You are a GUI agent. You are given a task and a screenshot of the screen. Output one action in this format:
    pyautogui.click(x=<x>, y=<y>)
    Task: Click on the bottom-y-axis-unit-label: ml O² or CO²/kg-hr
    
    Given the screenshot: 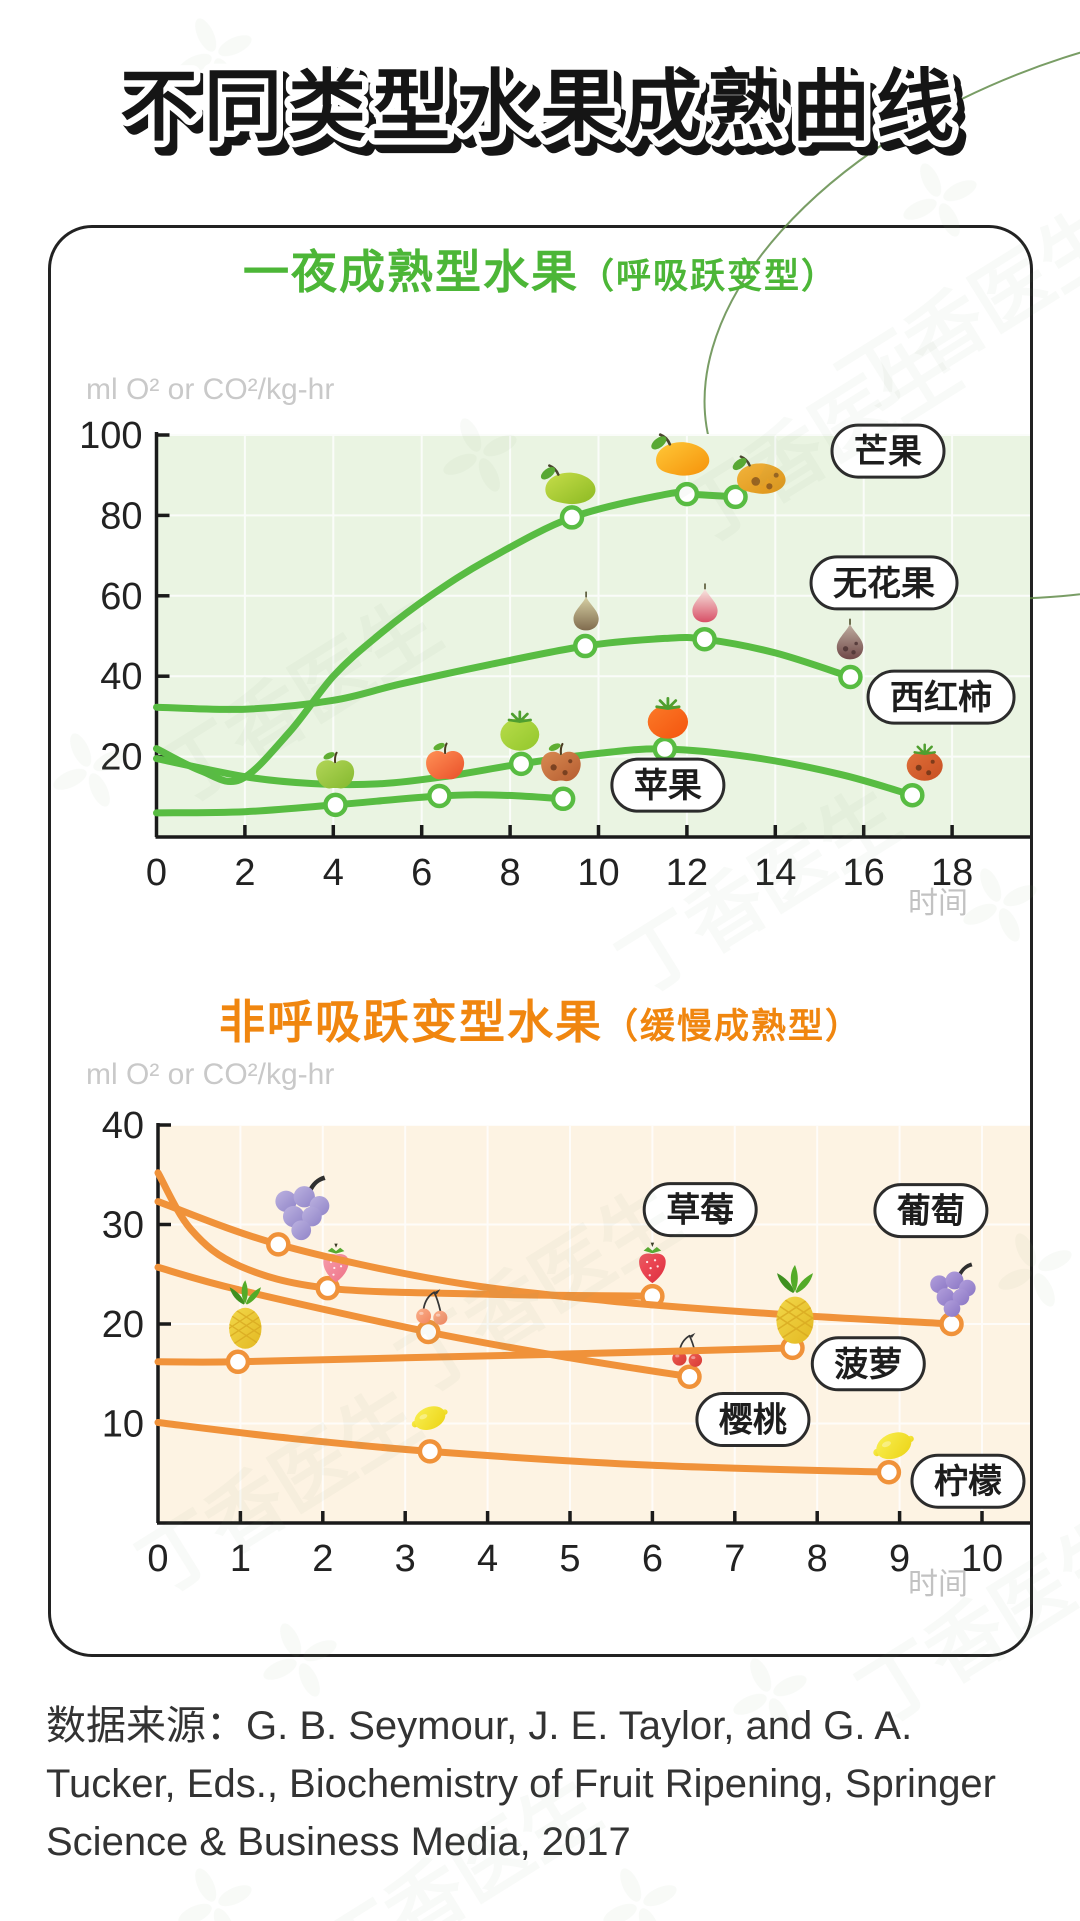 What is the action you would take?
    pyautogui.click(x=210, y=1074)
    